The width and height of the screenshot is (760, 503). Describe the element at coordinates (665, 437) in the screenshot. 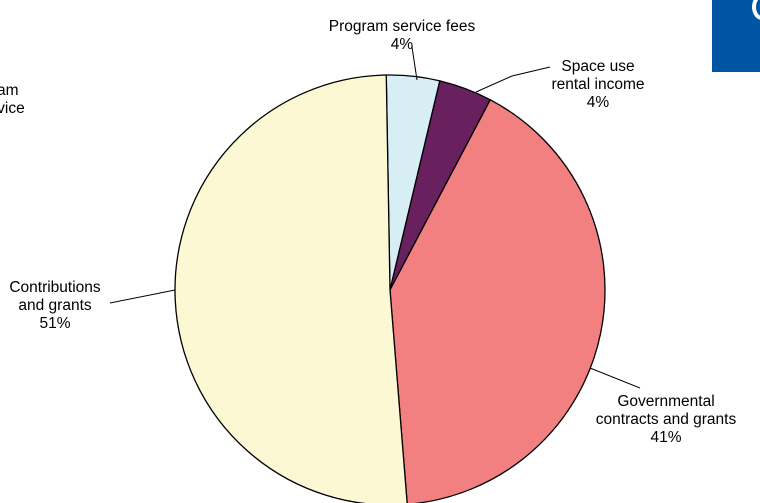

I see `slice-value-label-3: 41%` at that location.